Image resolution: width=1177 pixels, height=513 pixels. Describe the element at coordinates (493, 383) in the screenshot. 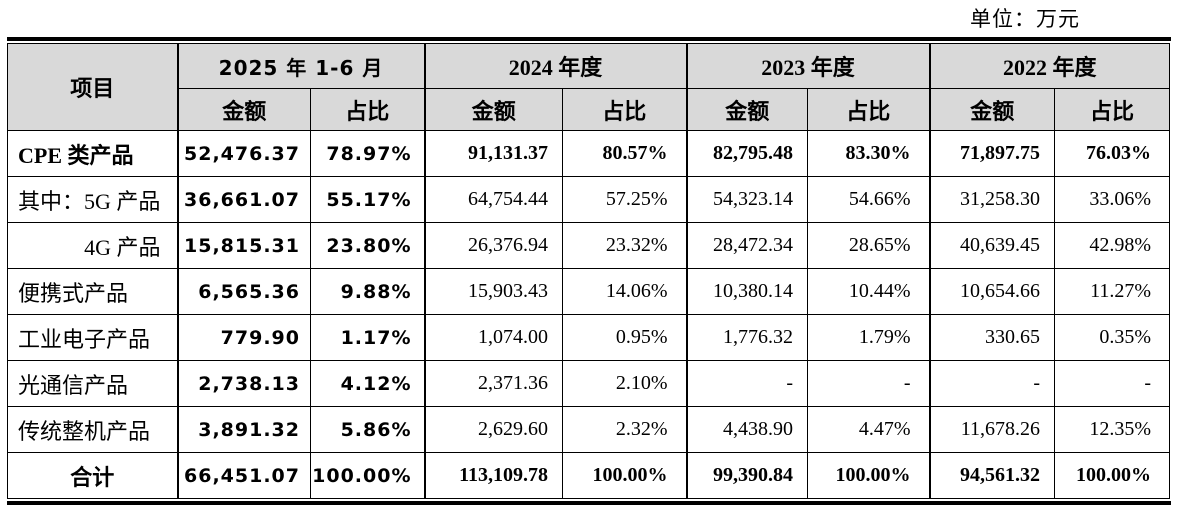

I see `amount-2024-cell: 2,371.36` at that location.